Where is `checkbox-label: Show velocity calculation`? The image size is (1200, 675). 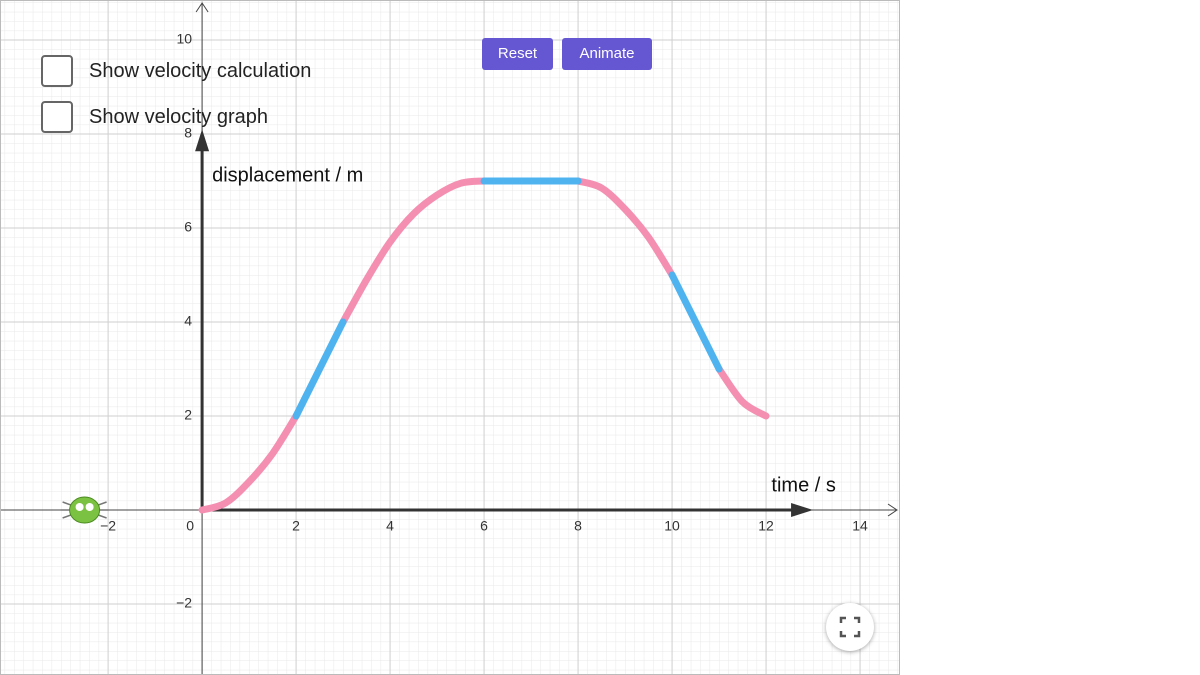 checkbox-label: Show velocity calculation is located at coordinates (200, 70).